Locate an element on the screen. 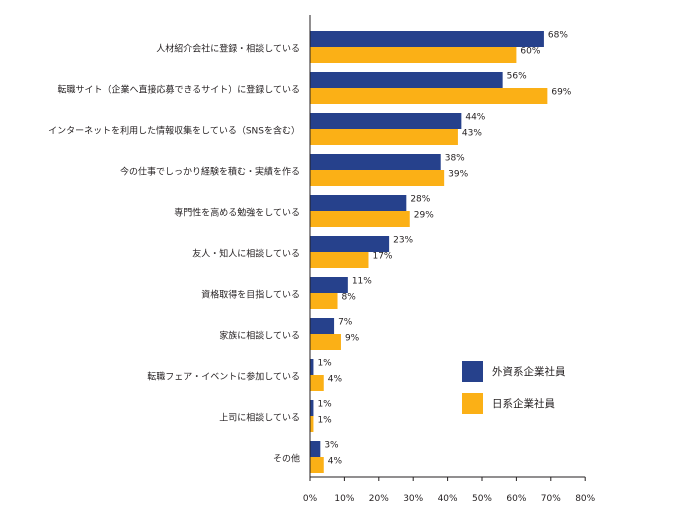  data-label: 8% is located at coordinates (349, 298).